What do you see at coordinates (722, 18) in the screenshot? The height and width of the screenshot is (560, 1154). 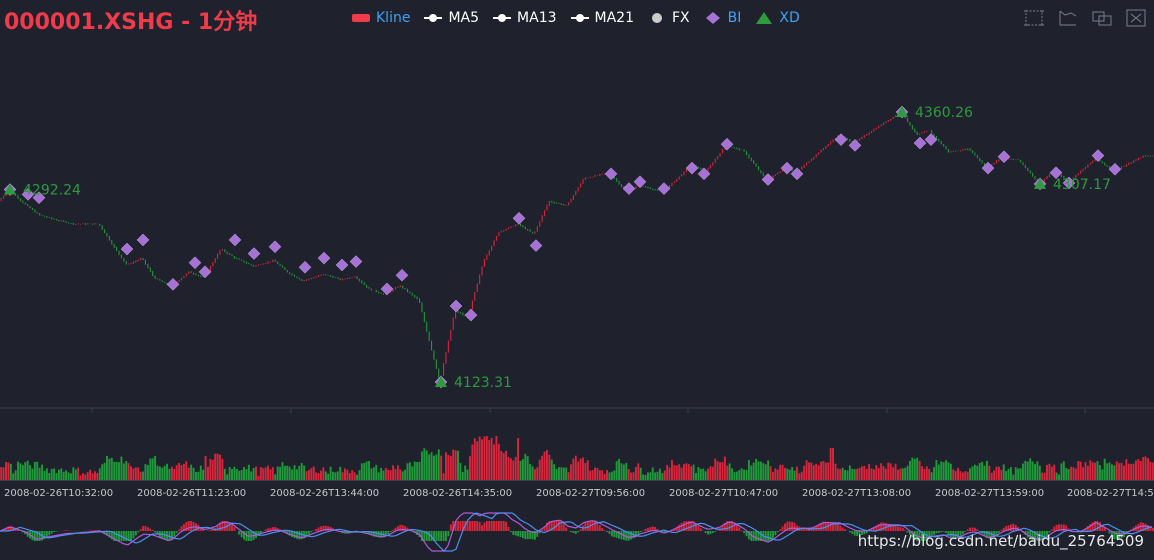 I see `legend-item-bi: BI` at bounding box center [722, 18].